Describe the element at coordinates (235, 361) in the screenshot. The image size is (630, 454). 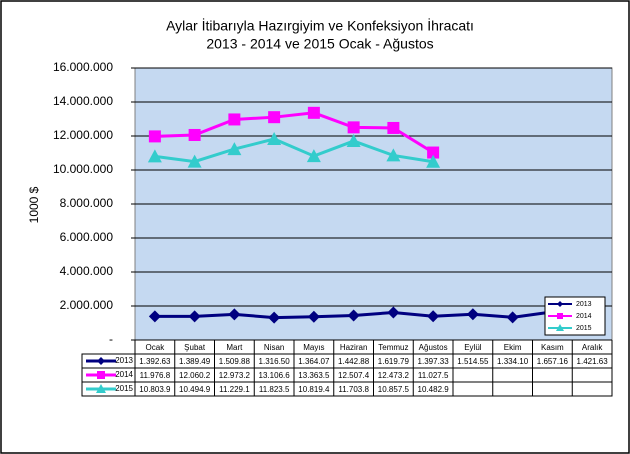
I see `table-value: 1.509.88` at that location.